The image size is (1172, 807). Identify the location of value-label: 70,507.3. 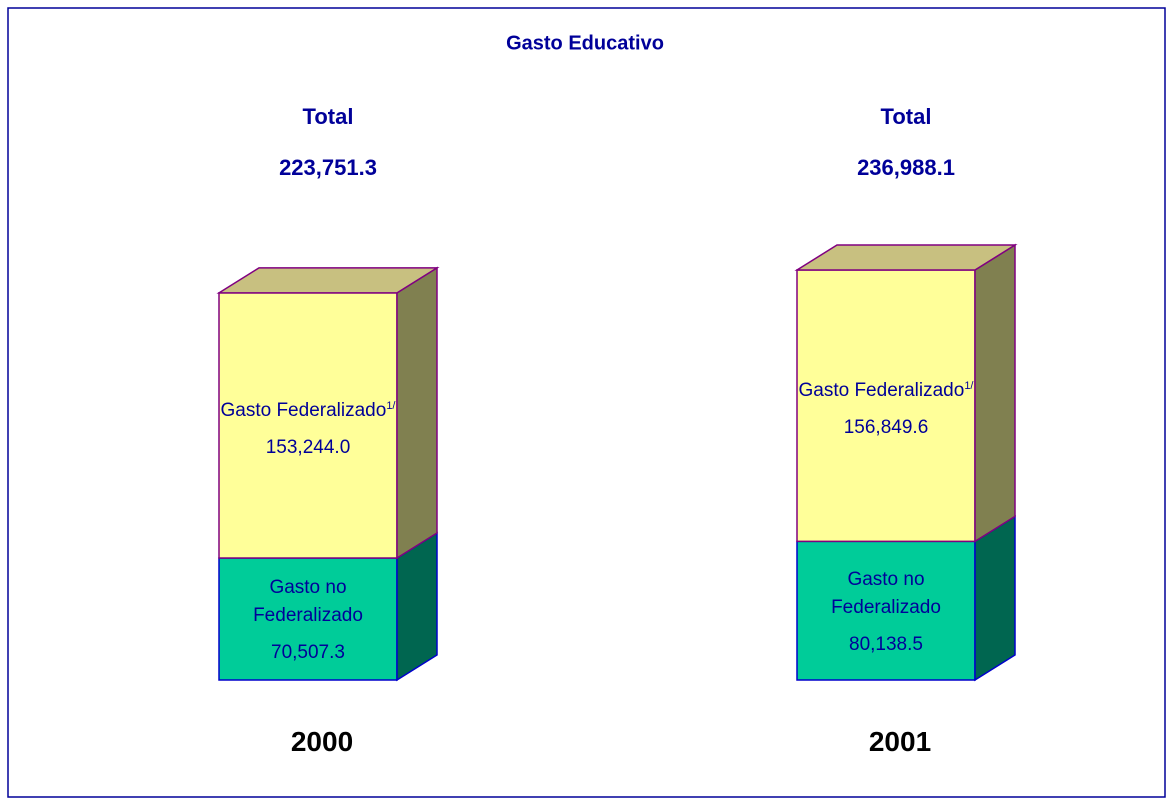
(308, 652).